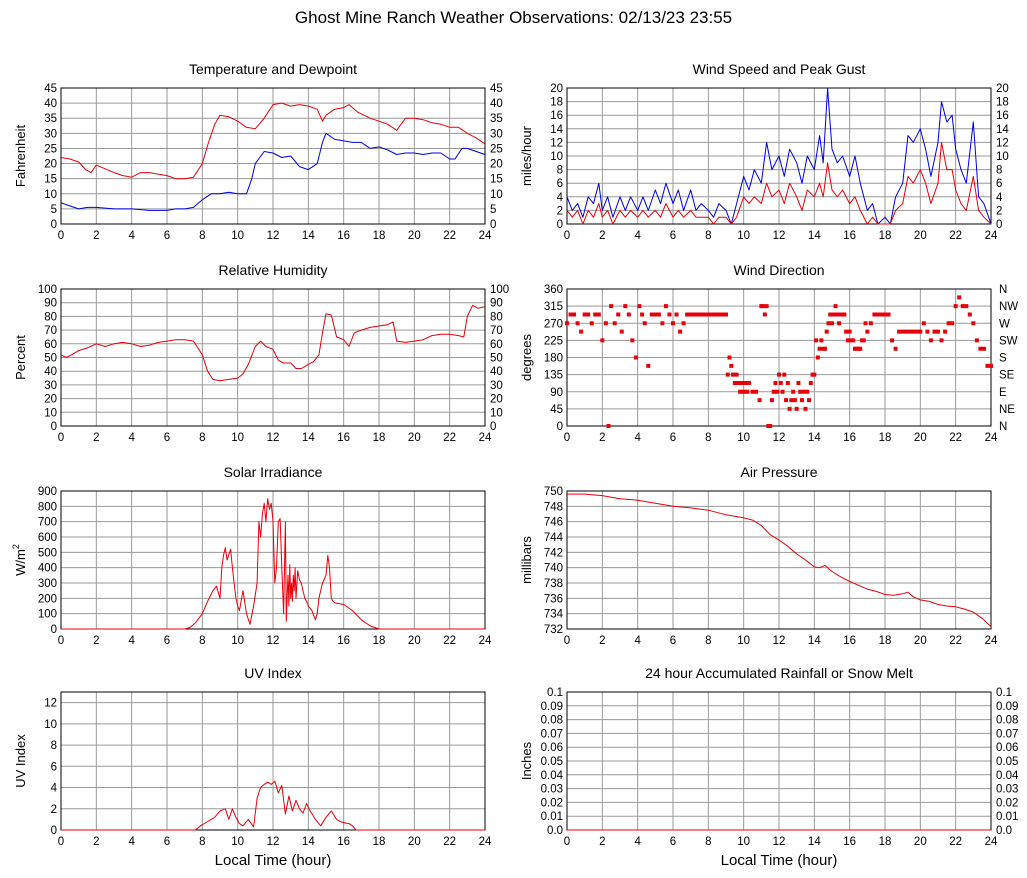  I want to click on rain-ytick-label: 0.08, so click(552, 721).